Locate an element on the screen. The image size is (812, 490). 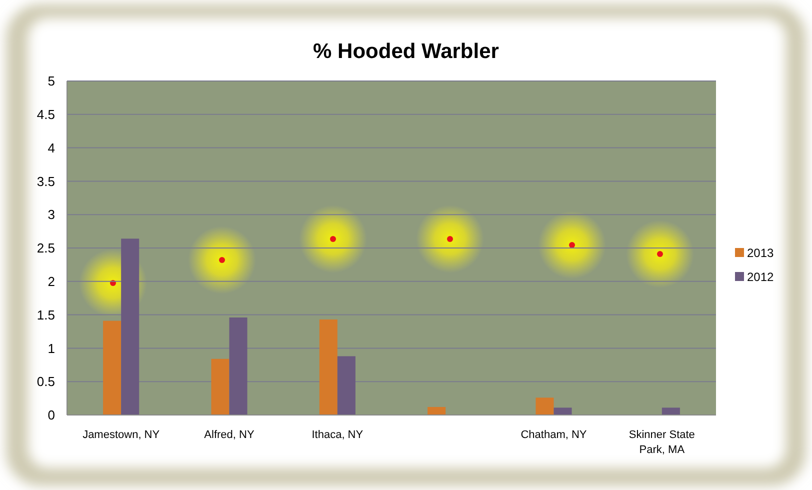
y-tick-label: 3 is located at coordinates (51, 214).